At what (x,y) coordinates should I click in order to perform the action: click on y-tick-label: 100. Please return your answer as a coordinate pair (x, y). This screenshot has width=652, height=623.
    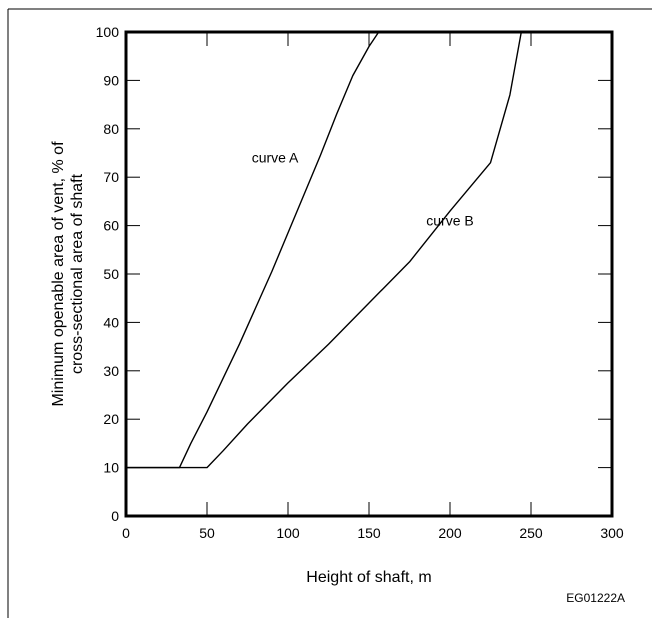
    Looking at the image, I should click on (108, 32).